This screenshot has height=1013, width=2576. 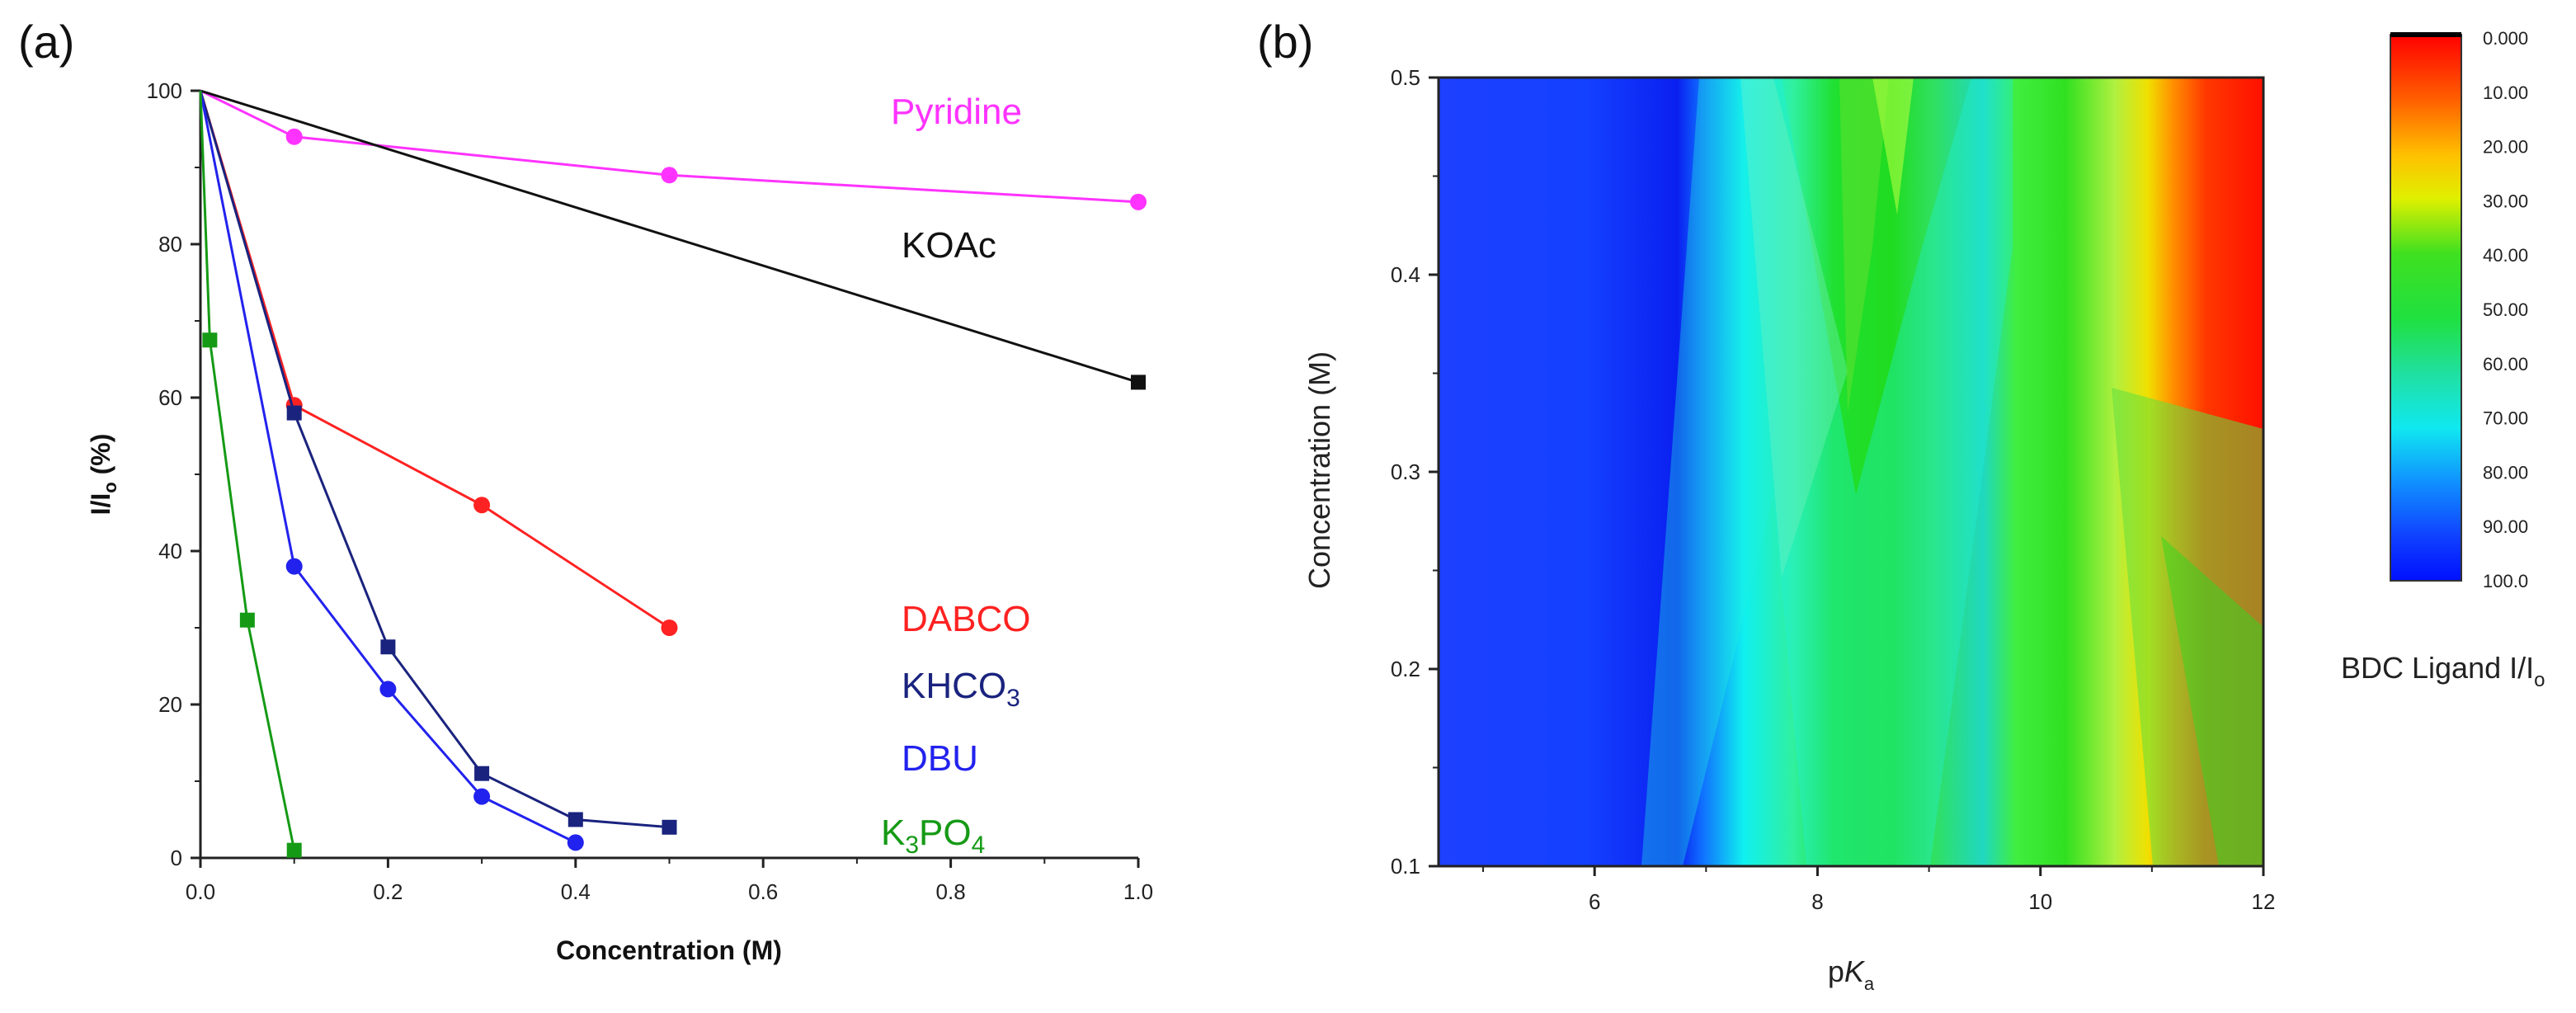 What do you see at coordinates (2505, 201) in the screenshot?
I see `colorbar-tick-label: 30.00` at bounding box center [2505, 201].